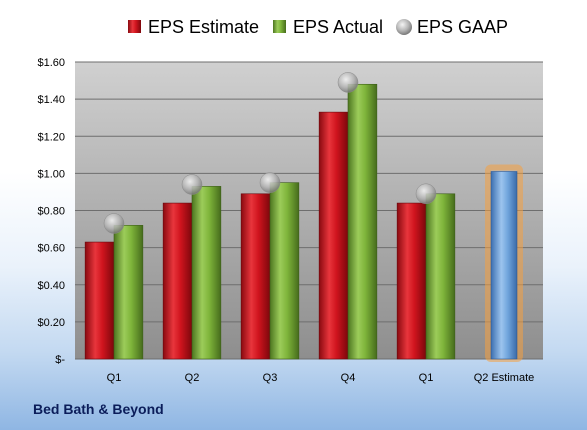 The image size is (587, 430). Describe the element at coordinates (404, 27) in the screenshot. I see `legend-swatch-eps-gaap` at that location.